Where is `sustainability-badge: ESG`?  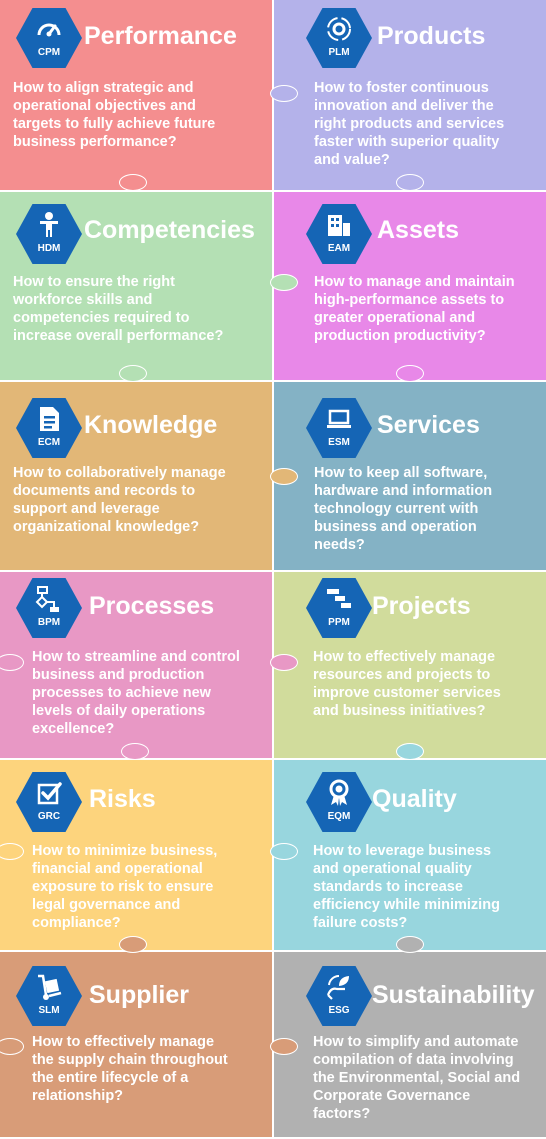 sustainability-badge: ESG is located at coordinates (339, 996).